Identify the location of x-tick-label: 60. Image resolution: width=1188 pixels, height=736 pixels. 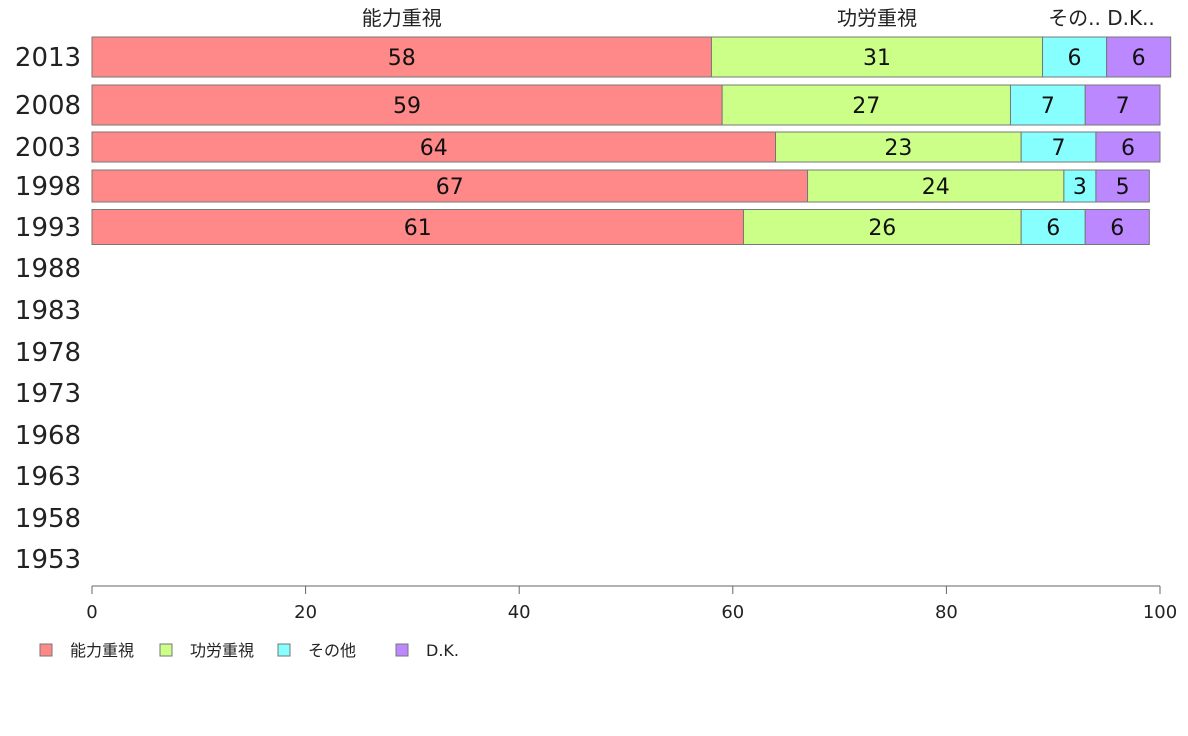
(732, 612).